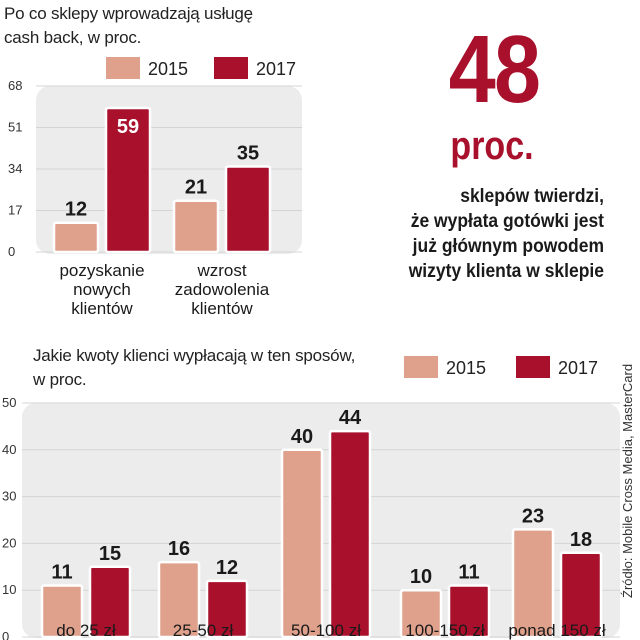 The image size is (640, 640). Describe the element at coordinates (326, 630) in the screenshot. I see `x-category-label: 50-100 zł` at that location.